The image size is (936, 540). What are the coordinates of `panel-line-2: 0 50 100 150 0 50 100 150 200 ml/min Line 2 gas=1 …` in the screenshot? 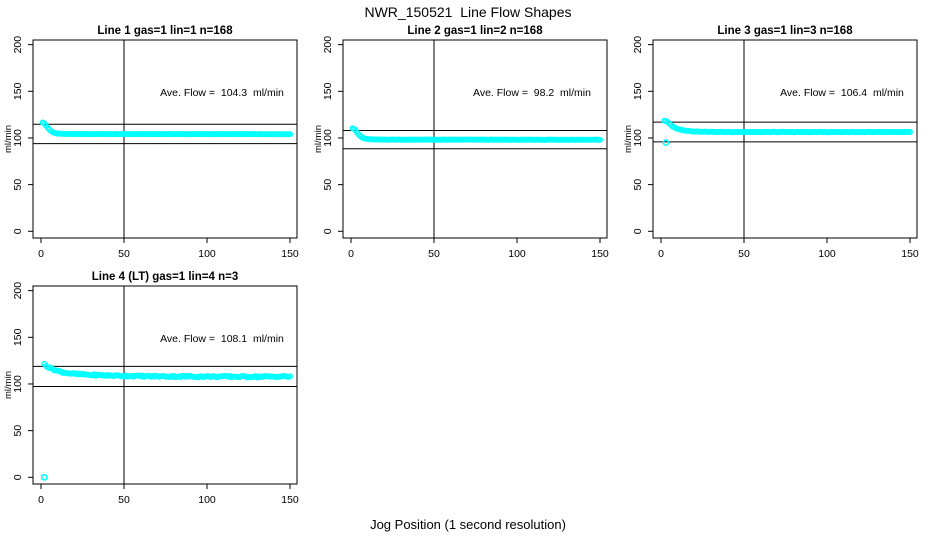 It's located at (461, 142).